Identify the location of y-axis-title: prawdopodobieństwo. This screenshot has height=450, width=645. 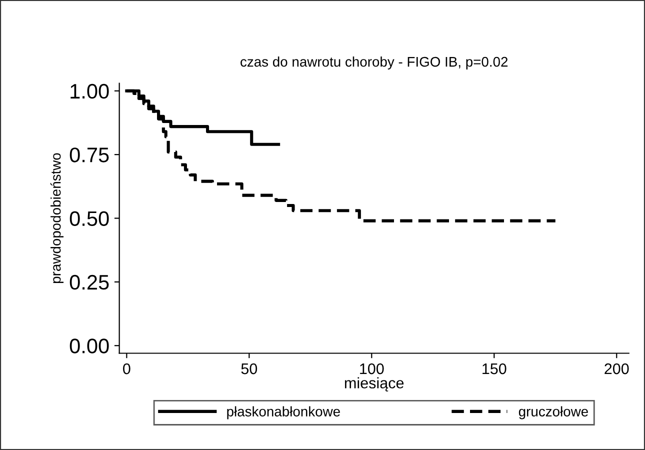
(57, 218).